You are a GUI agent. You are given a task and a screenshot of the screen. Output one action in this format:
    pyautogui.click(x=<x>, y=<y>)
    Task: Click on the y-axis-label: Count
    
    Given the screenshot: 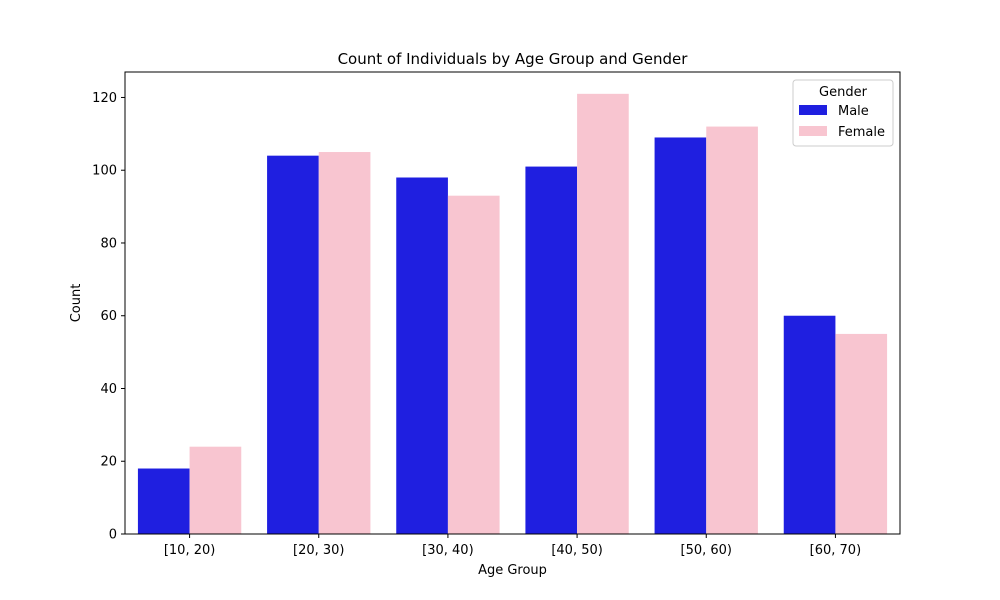 What is the action you would take?
    pyautogui.click(x=76, y=303)
    